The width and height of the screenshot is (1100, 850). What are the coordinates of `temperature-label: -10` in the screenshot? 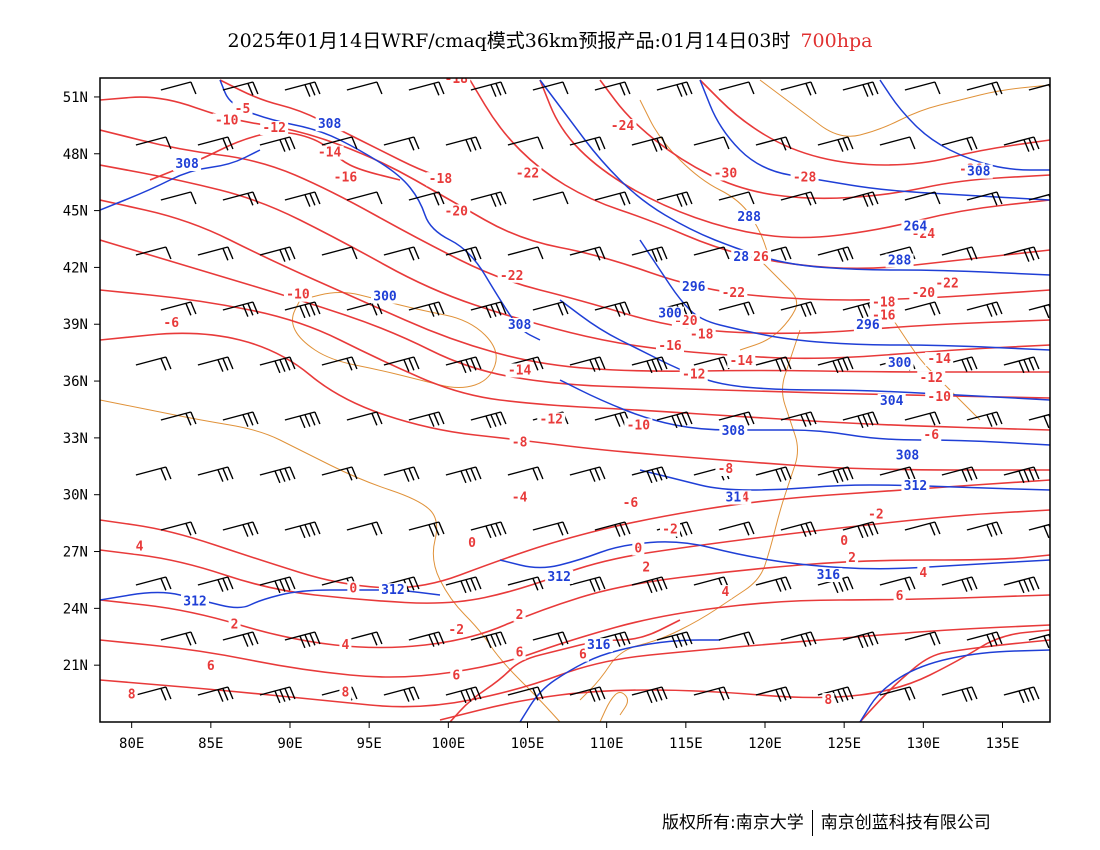 It's located at (298, 295).